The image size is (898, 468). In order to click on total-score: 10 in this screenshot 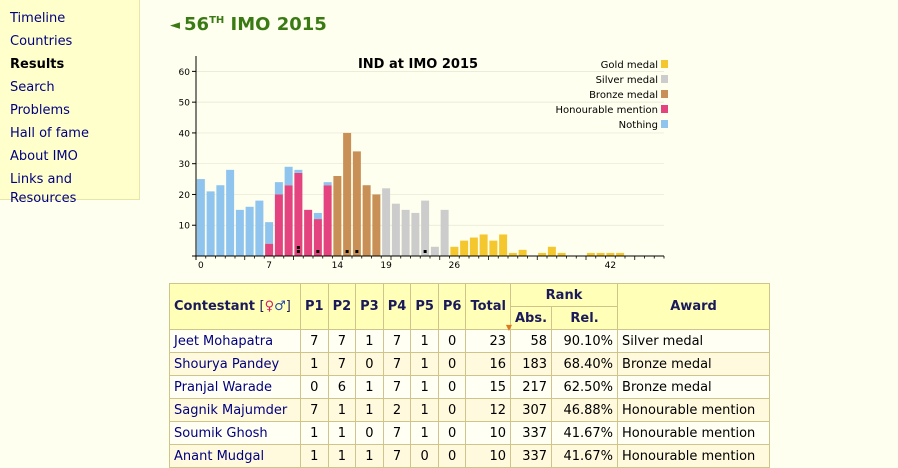, I will do `click(488, 433)`.